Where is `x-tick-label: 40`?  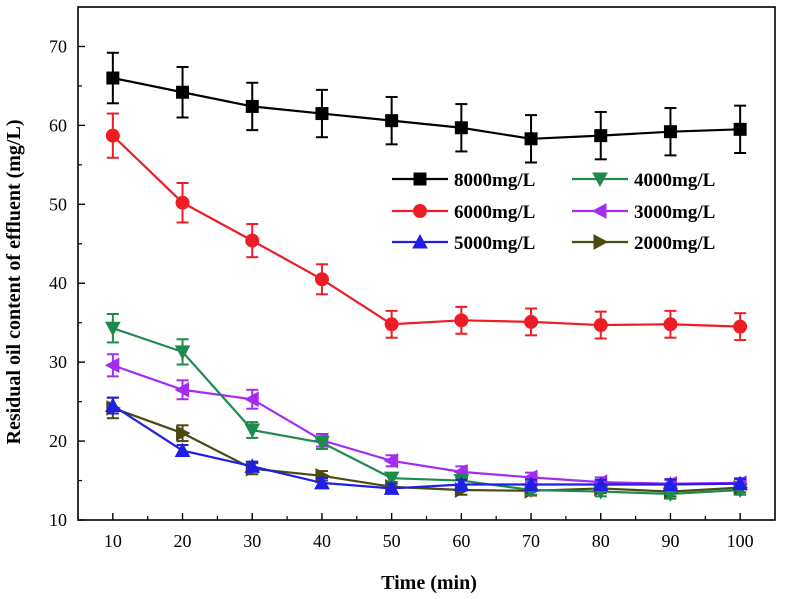 x-tick-label: 40 is located at coordinates (322, 541).